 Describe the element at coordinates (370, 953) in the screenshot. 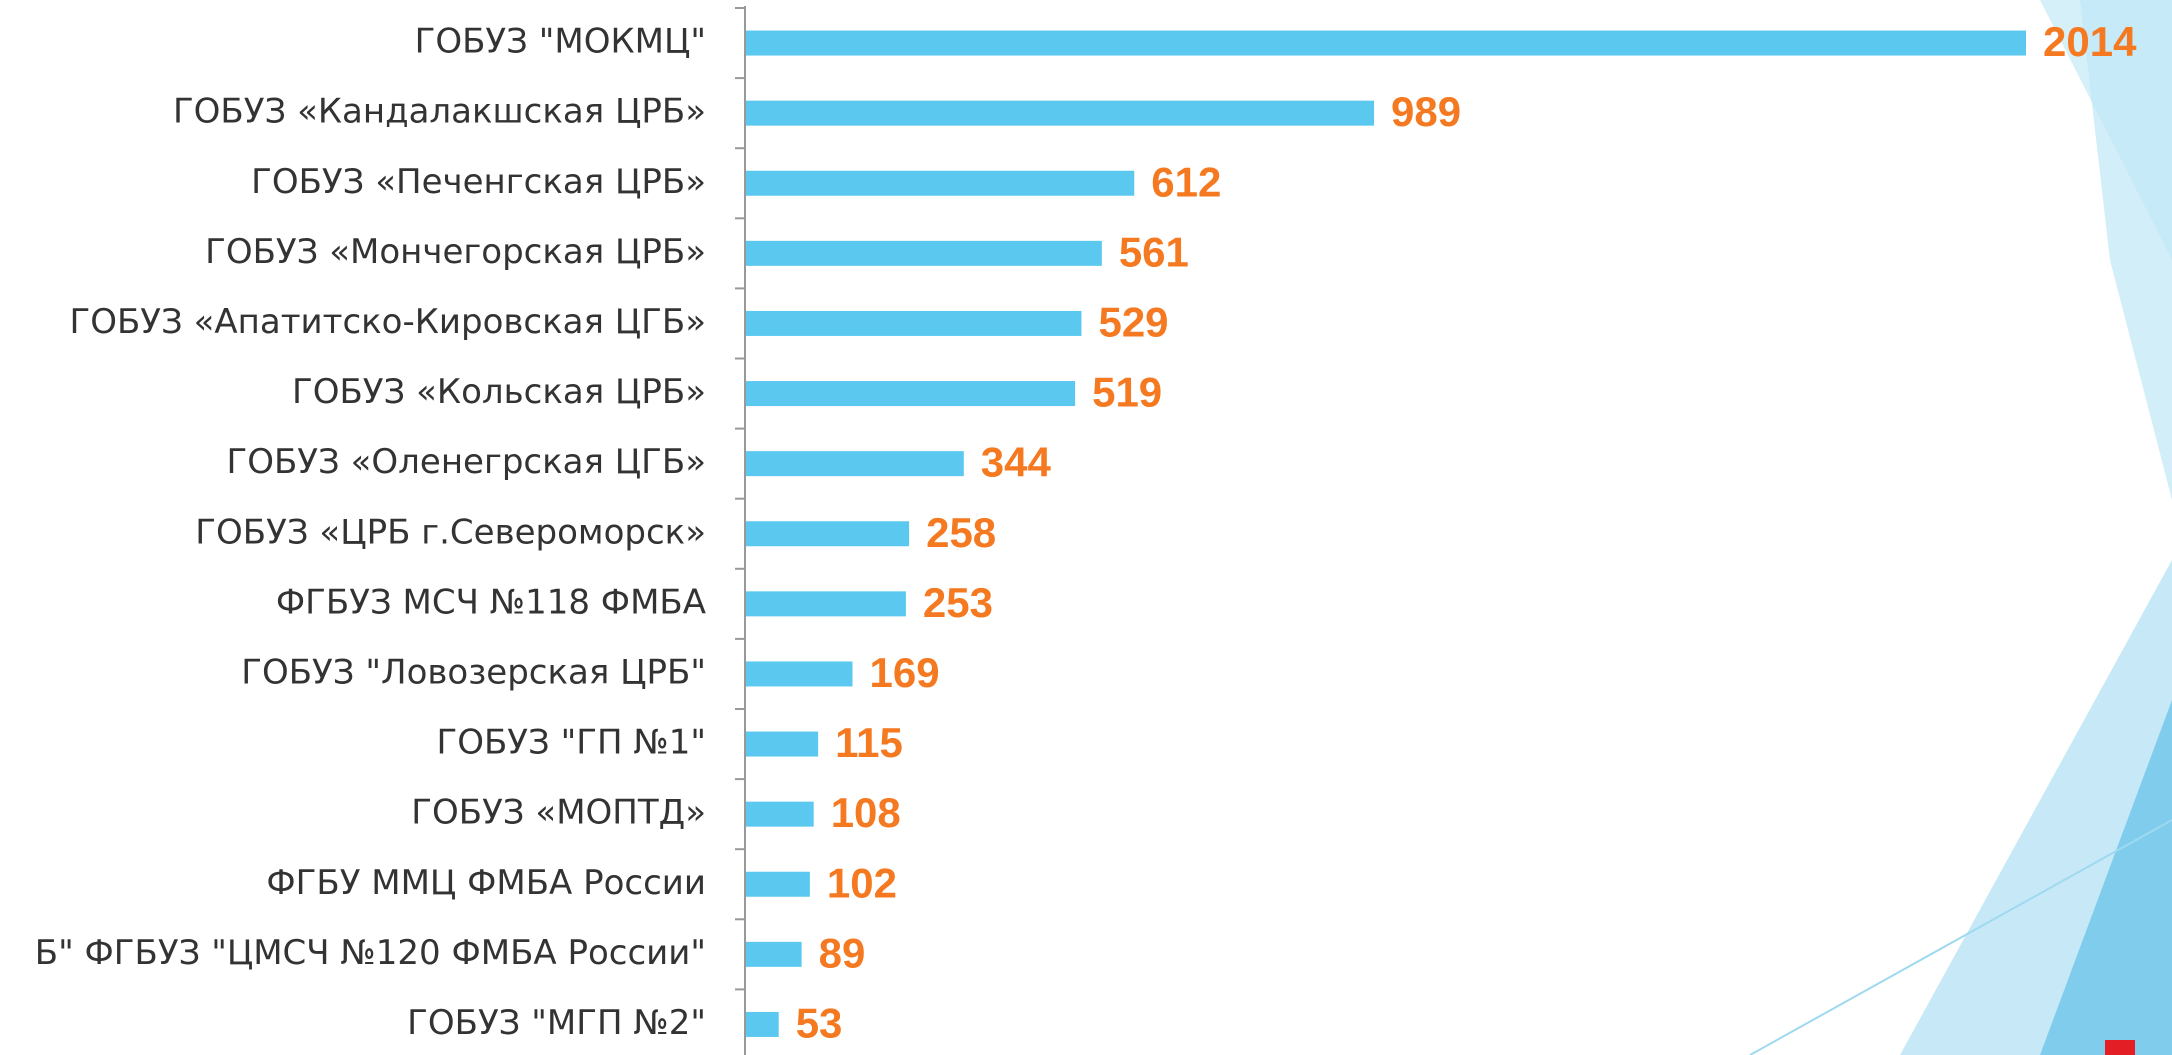

I see `category-label: Б" ФГБУЗ "ЦМСЧ №120 ФМБА России"` at that location.